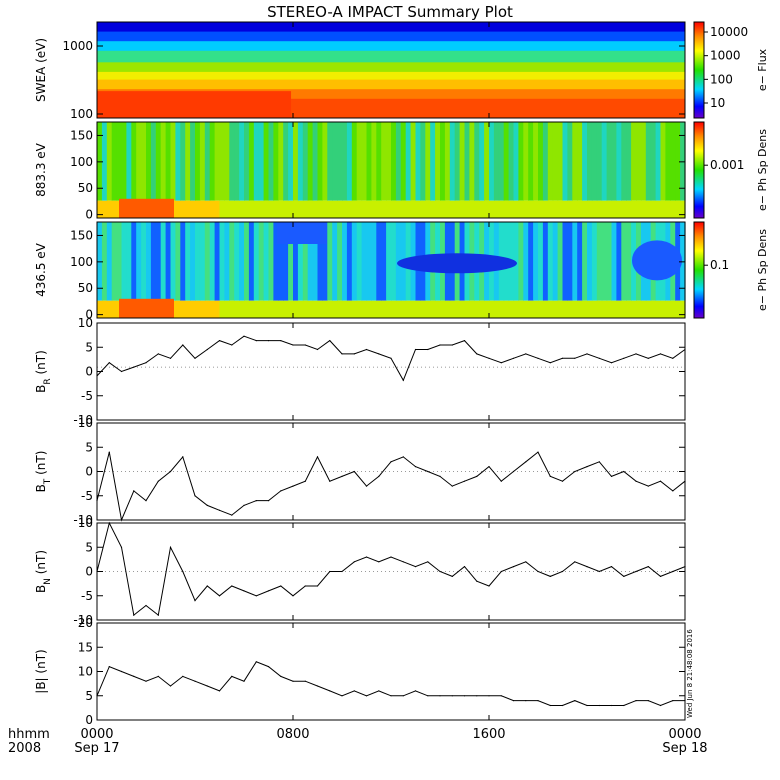 Image resolution: width=780 pixels, height=780 pixels. I want to click on x-tick-label: 0000, so click(684, 734).